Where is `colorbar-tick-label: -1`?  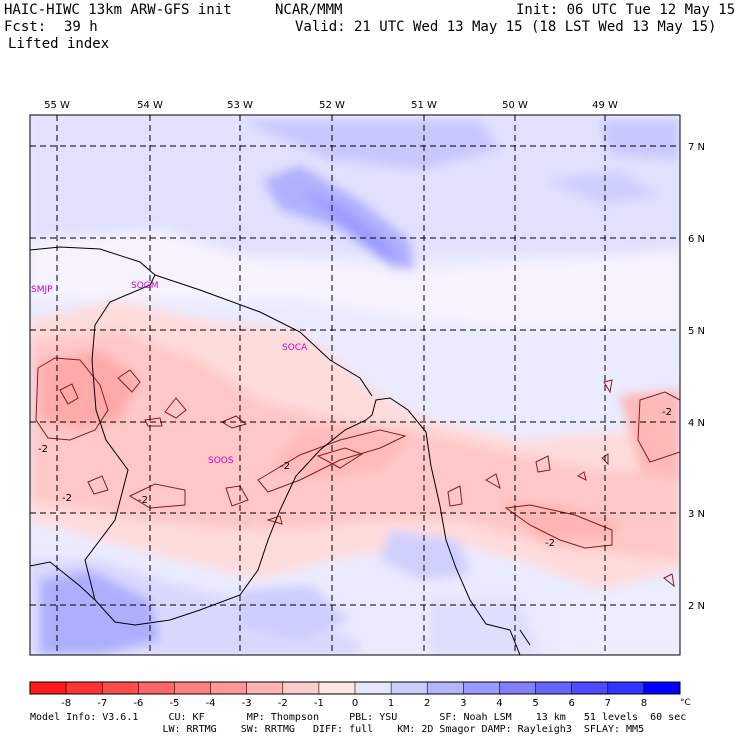 colorbar-tick-label: -1 is located at coordinates (319, 703).